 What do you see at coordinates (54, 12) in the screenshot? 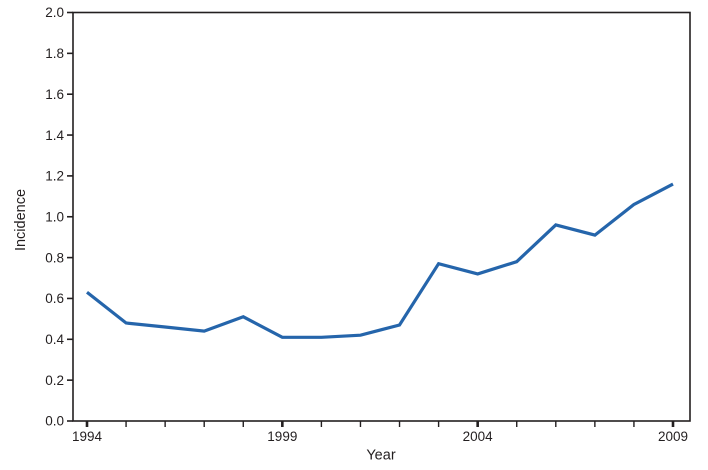
I see `y-tick-label: 2.0` at bounding box center [54, 12].